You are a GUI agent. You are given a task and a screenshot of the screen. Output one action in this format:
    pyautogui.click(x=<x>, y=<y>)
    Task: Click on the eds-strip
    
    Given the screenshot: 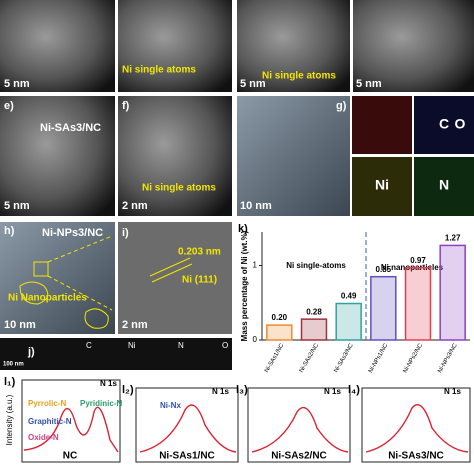 What is the action you would take?
    pyautogui.click(x=116, y=354)
    